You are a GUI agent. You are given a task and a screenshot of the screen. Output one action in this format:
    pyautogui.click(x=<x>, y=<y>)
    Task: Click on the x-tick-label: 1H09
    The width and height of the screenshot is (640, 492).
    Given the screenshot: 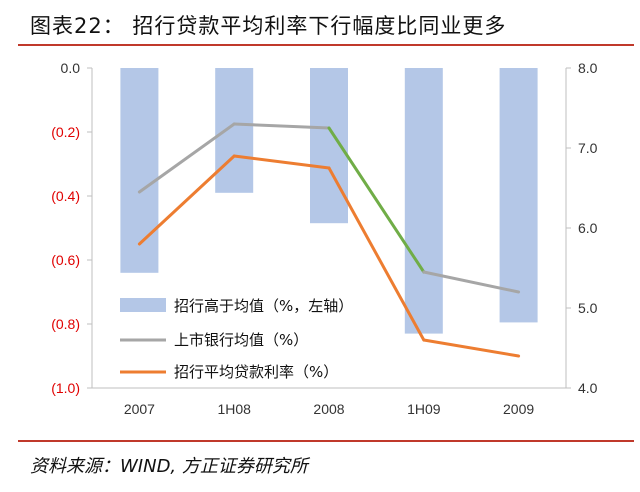 What is the action you would take?
    pyautogui.click(x=424, y=409)
    